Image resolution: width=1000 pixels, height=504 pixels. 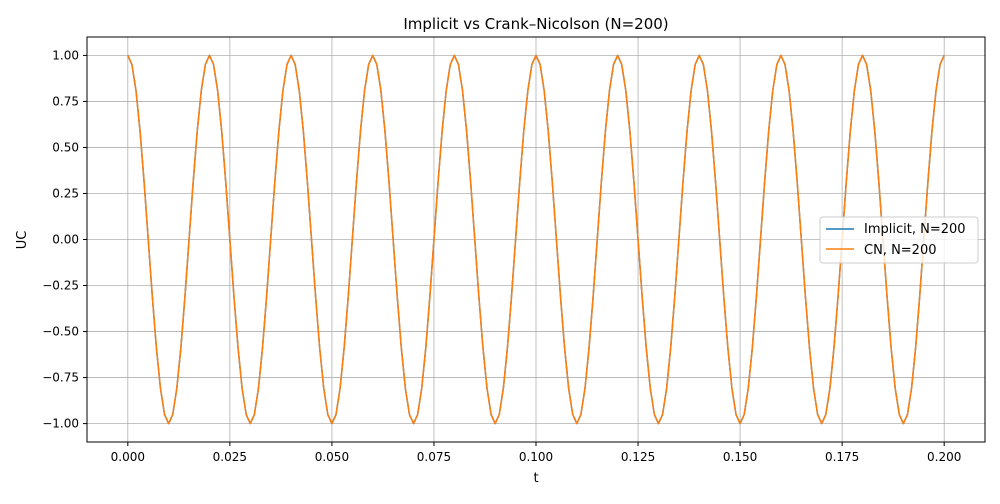 I want to click on chart-title: Implicit vs Crank–Nicolson (N=200), so click(x=535, y=24).